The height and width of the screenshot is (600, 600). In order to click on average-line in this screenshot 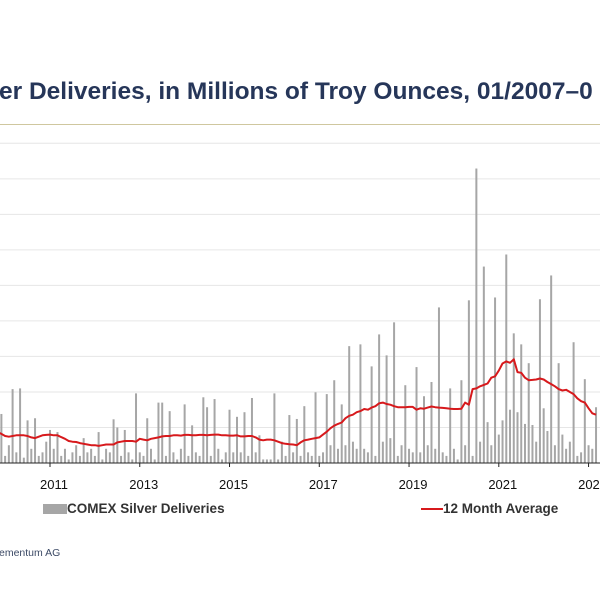, I will do `click(298, 402)`.